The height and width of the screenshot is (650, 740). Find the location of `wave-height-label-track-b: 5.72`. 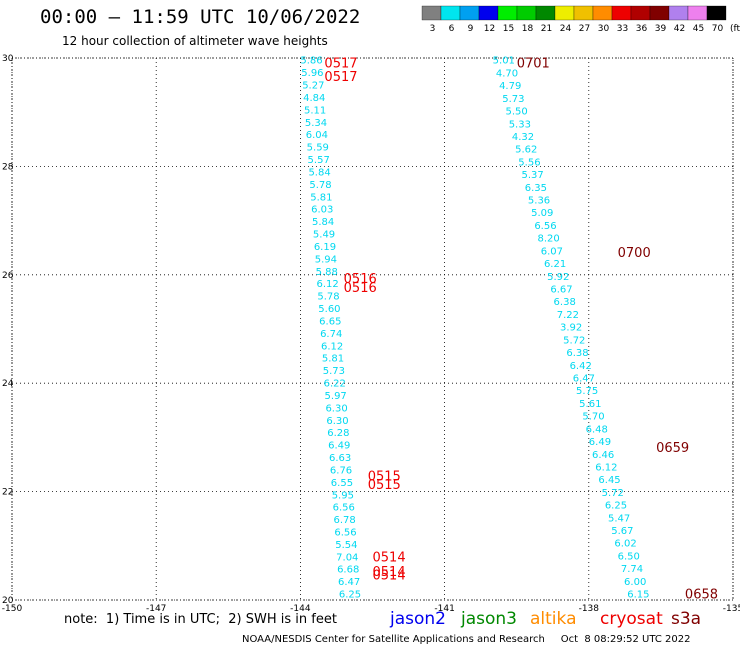

wave-height-label-track-b: 5.72 is located at coordinates (613, 493).